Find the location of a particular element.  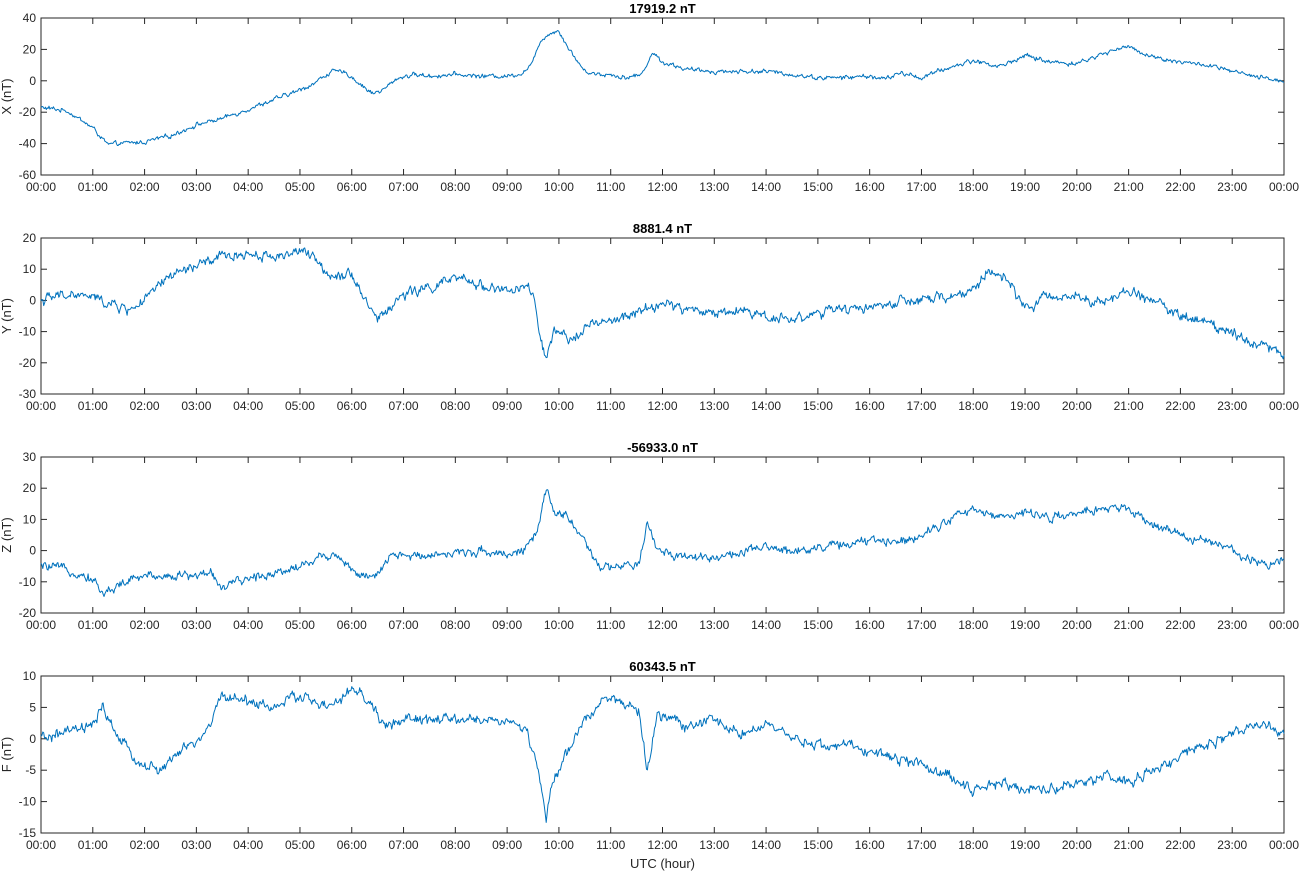

panel-x-xtick-label: 21:00 is located at coordinates (1129, 187).